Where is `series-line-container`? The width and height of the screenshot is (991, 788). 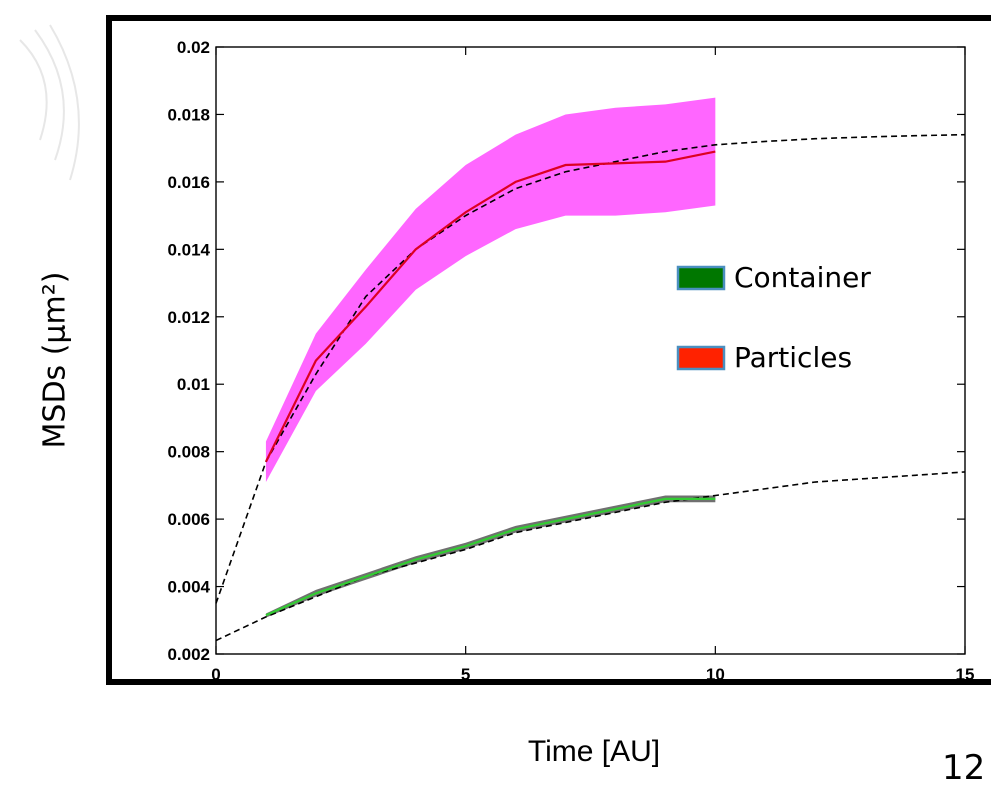
series-line-container is located at coordinates (490, 557).